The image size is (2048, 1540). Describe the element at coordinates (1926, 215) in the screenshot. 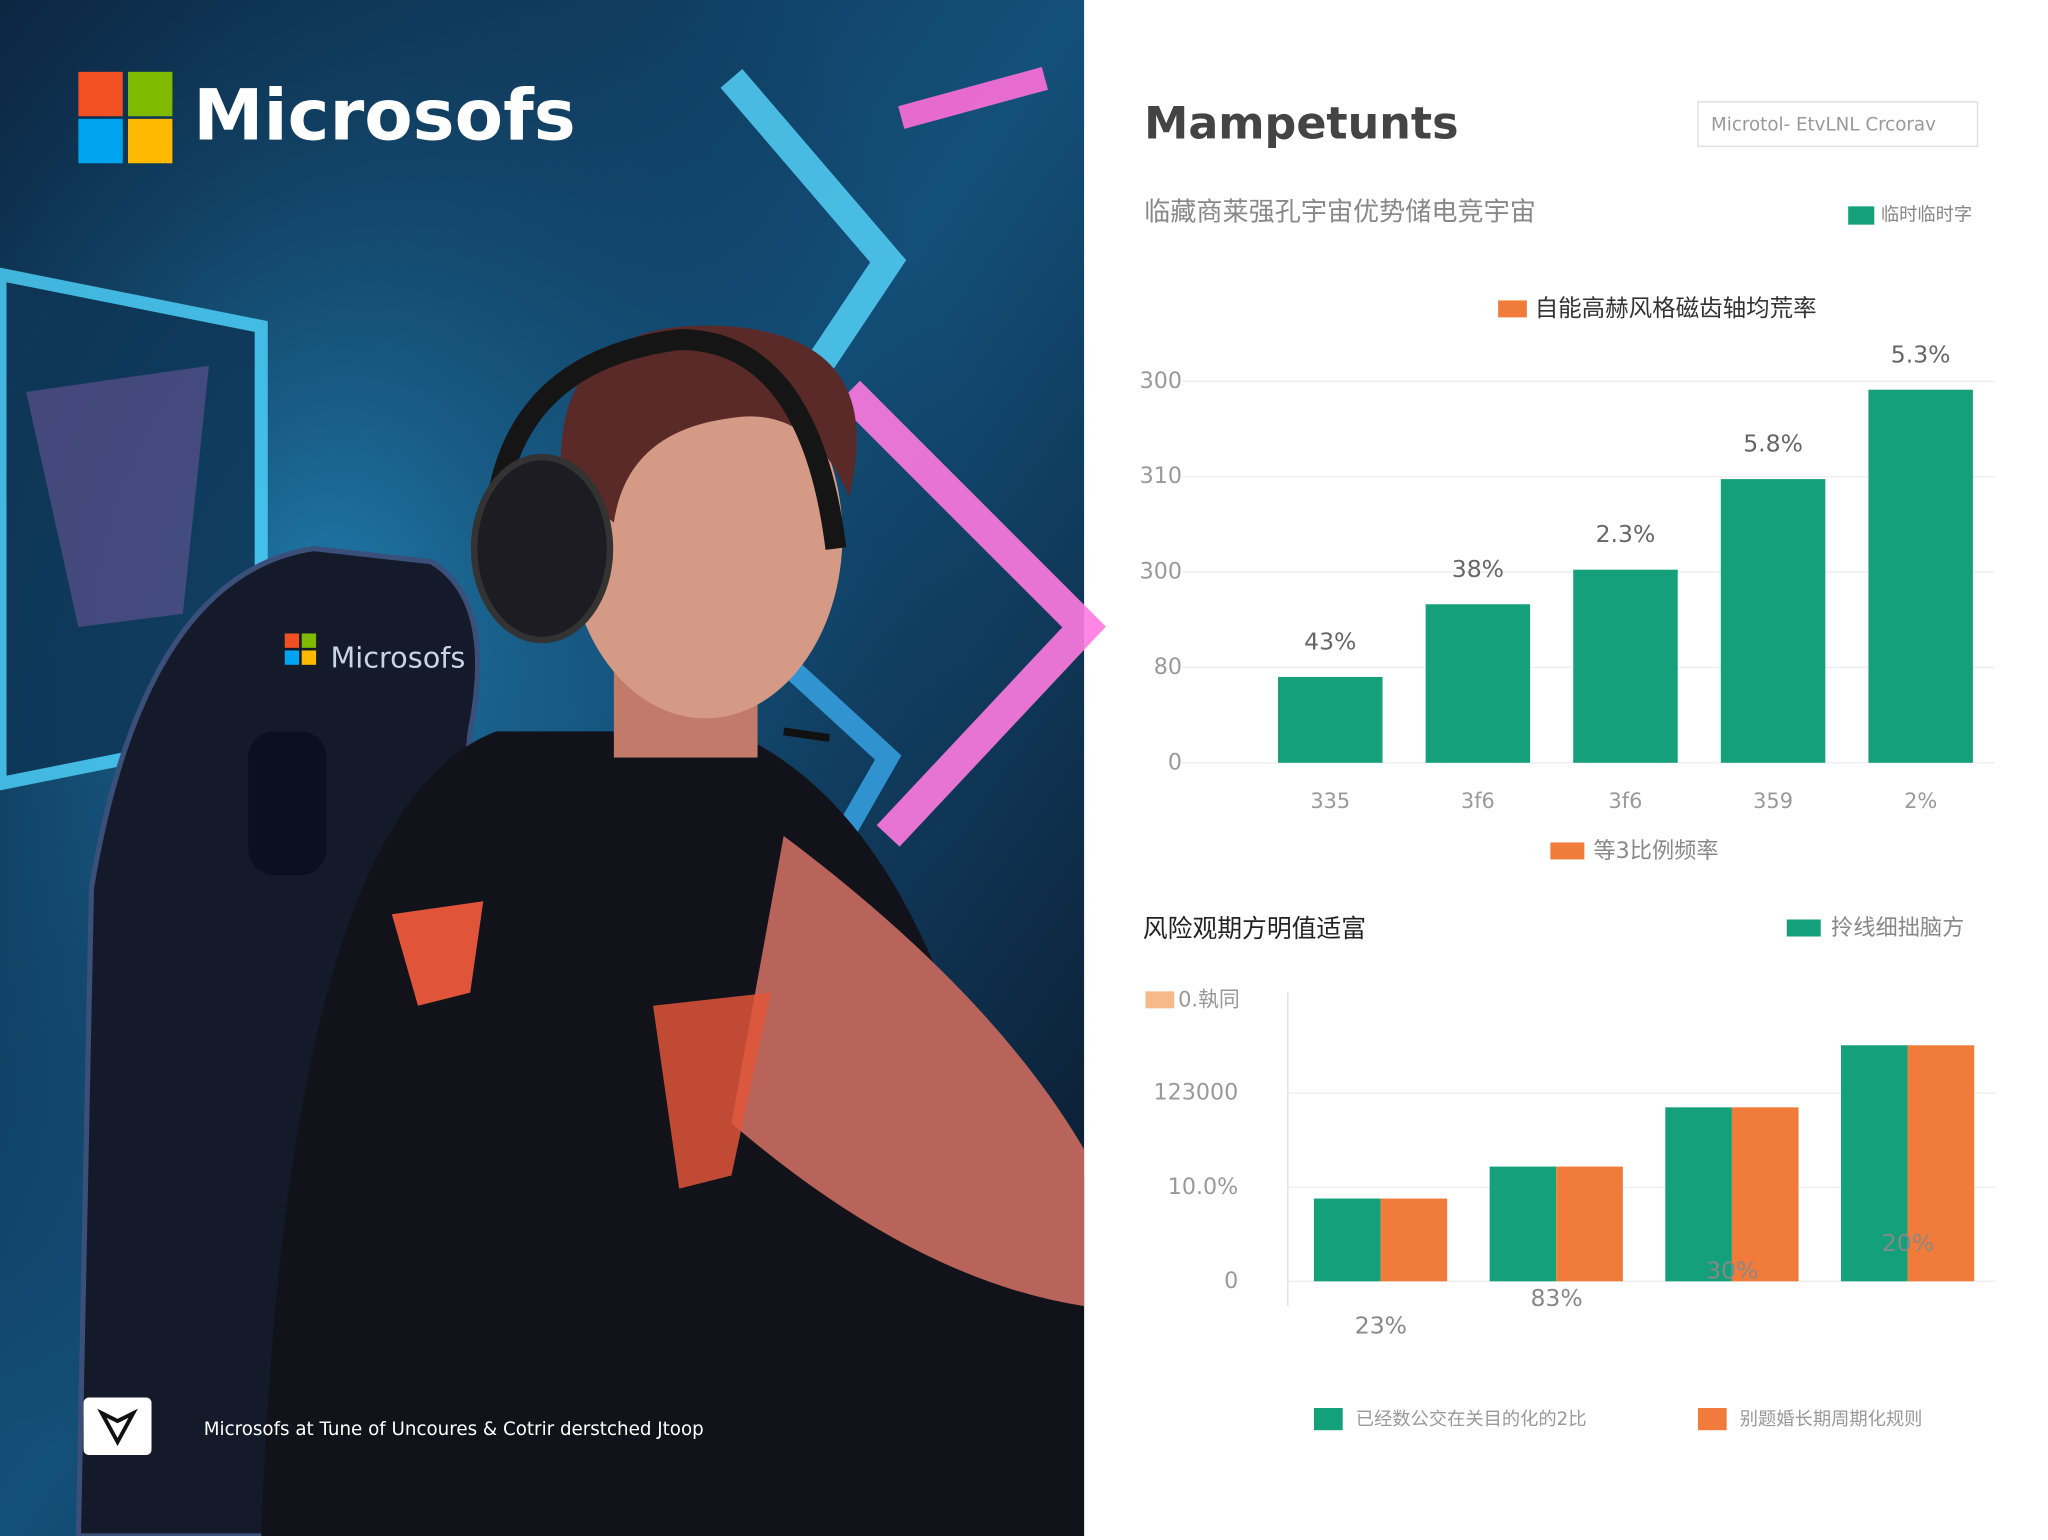

I see `legend-label: 临时临时字` at that location.